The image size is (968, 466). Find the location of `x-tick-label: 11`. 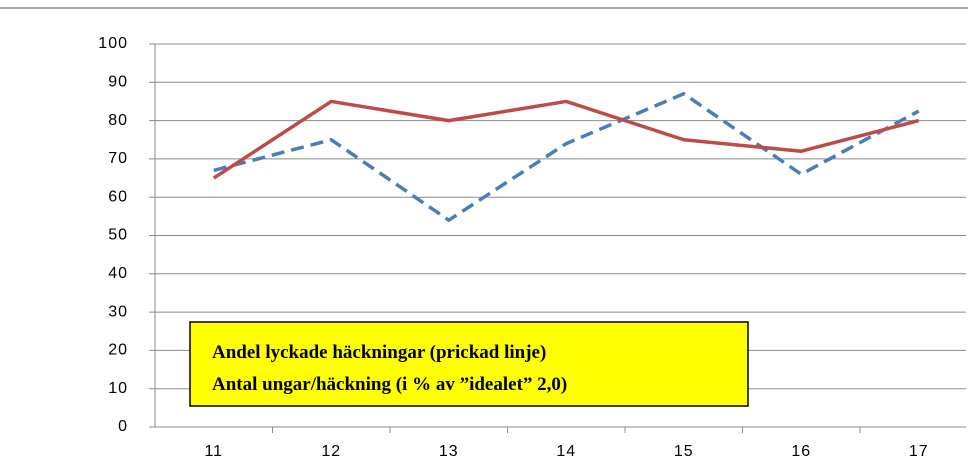

x-tick-label: 11 is located at coordinates (213, 451).